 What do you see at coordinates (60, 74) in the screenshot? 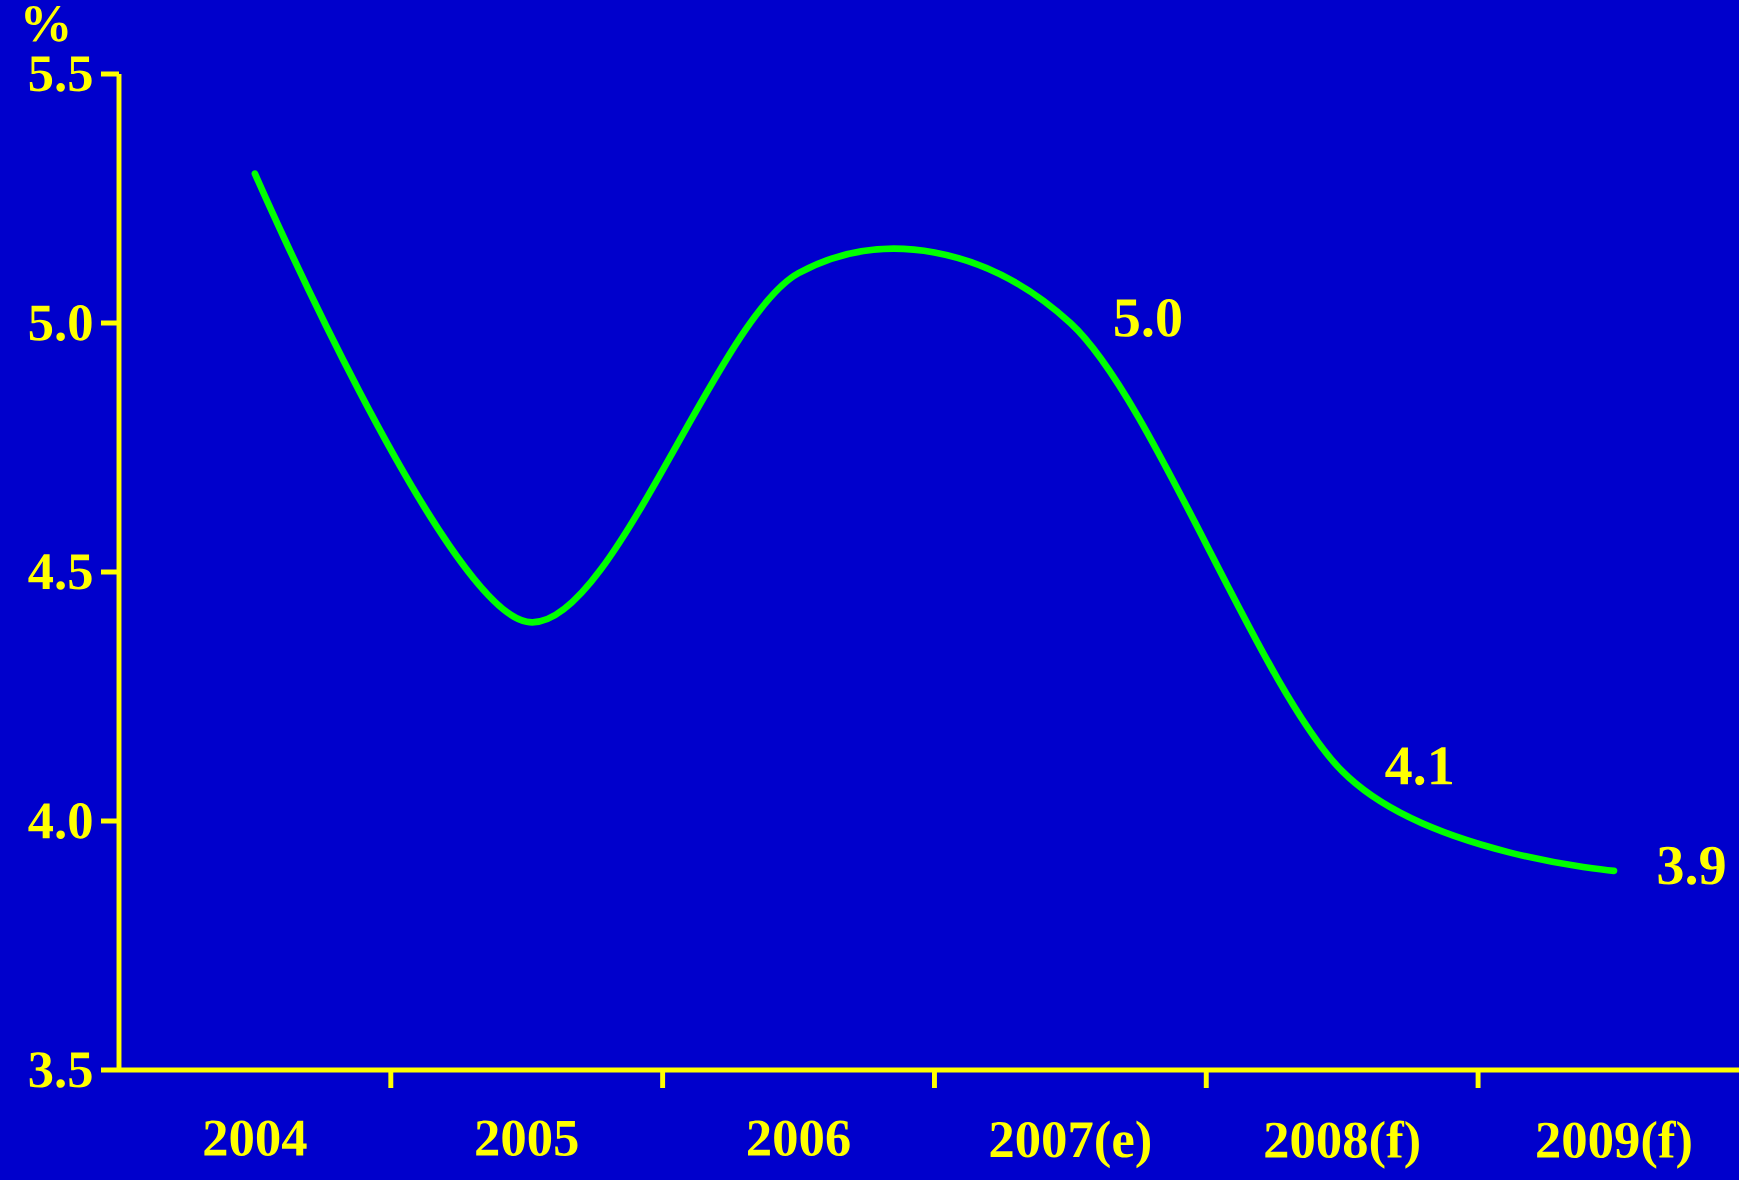
I see `y-tick-label: 5.5` at bounding box center [60, 74].